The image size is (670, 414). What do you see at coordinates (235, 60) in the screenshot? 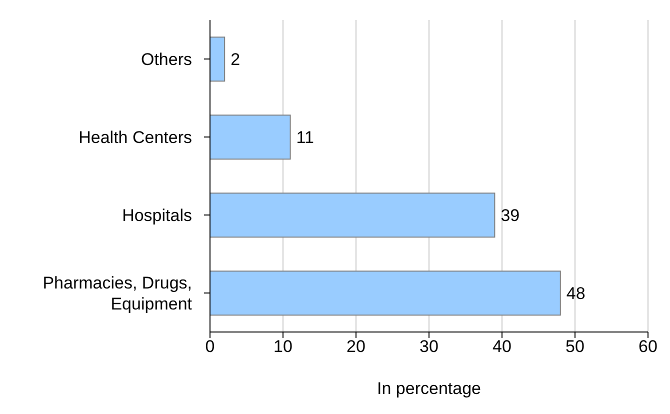
I see `data-label: 2` at bounding box center [235, 60].